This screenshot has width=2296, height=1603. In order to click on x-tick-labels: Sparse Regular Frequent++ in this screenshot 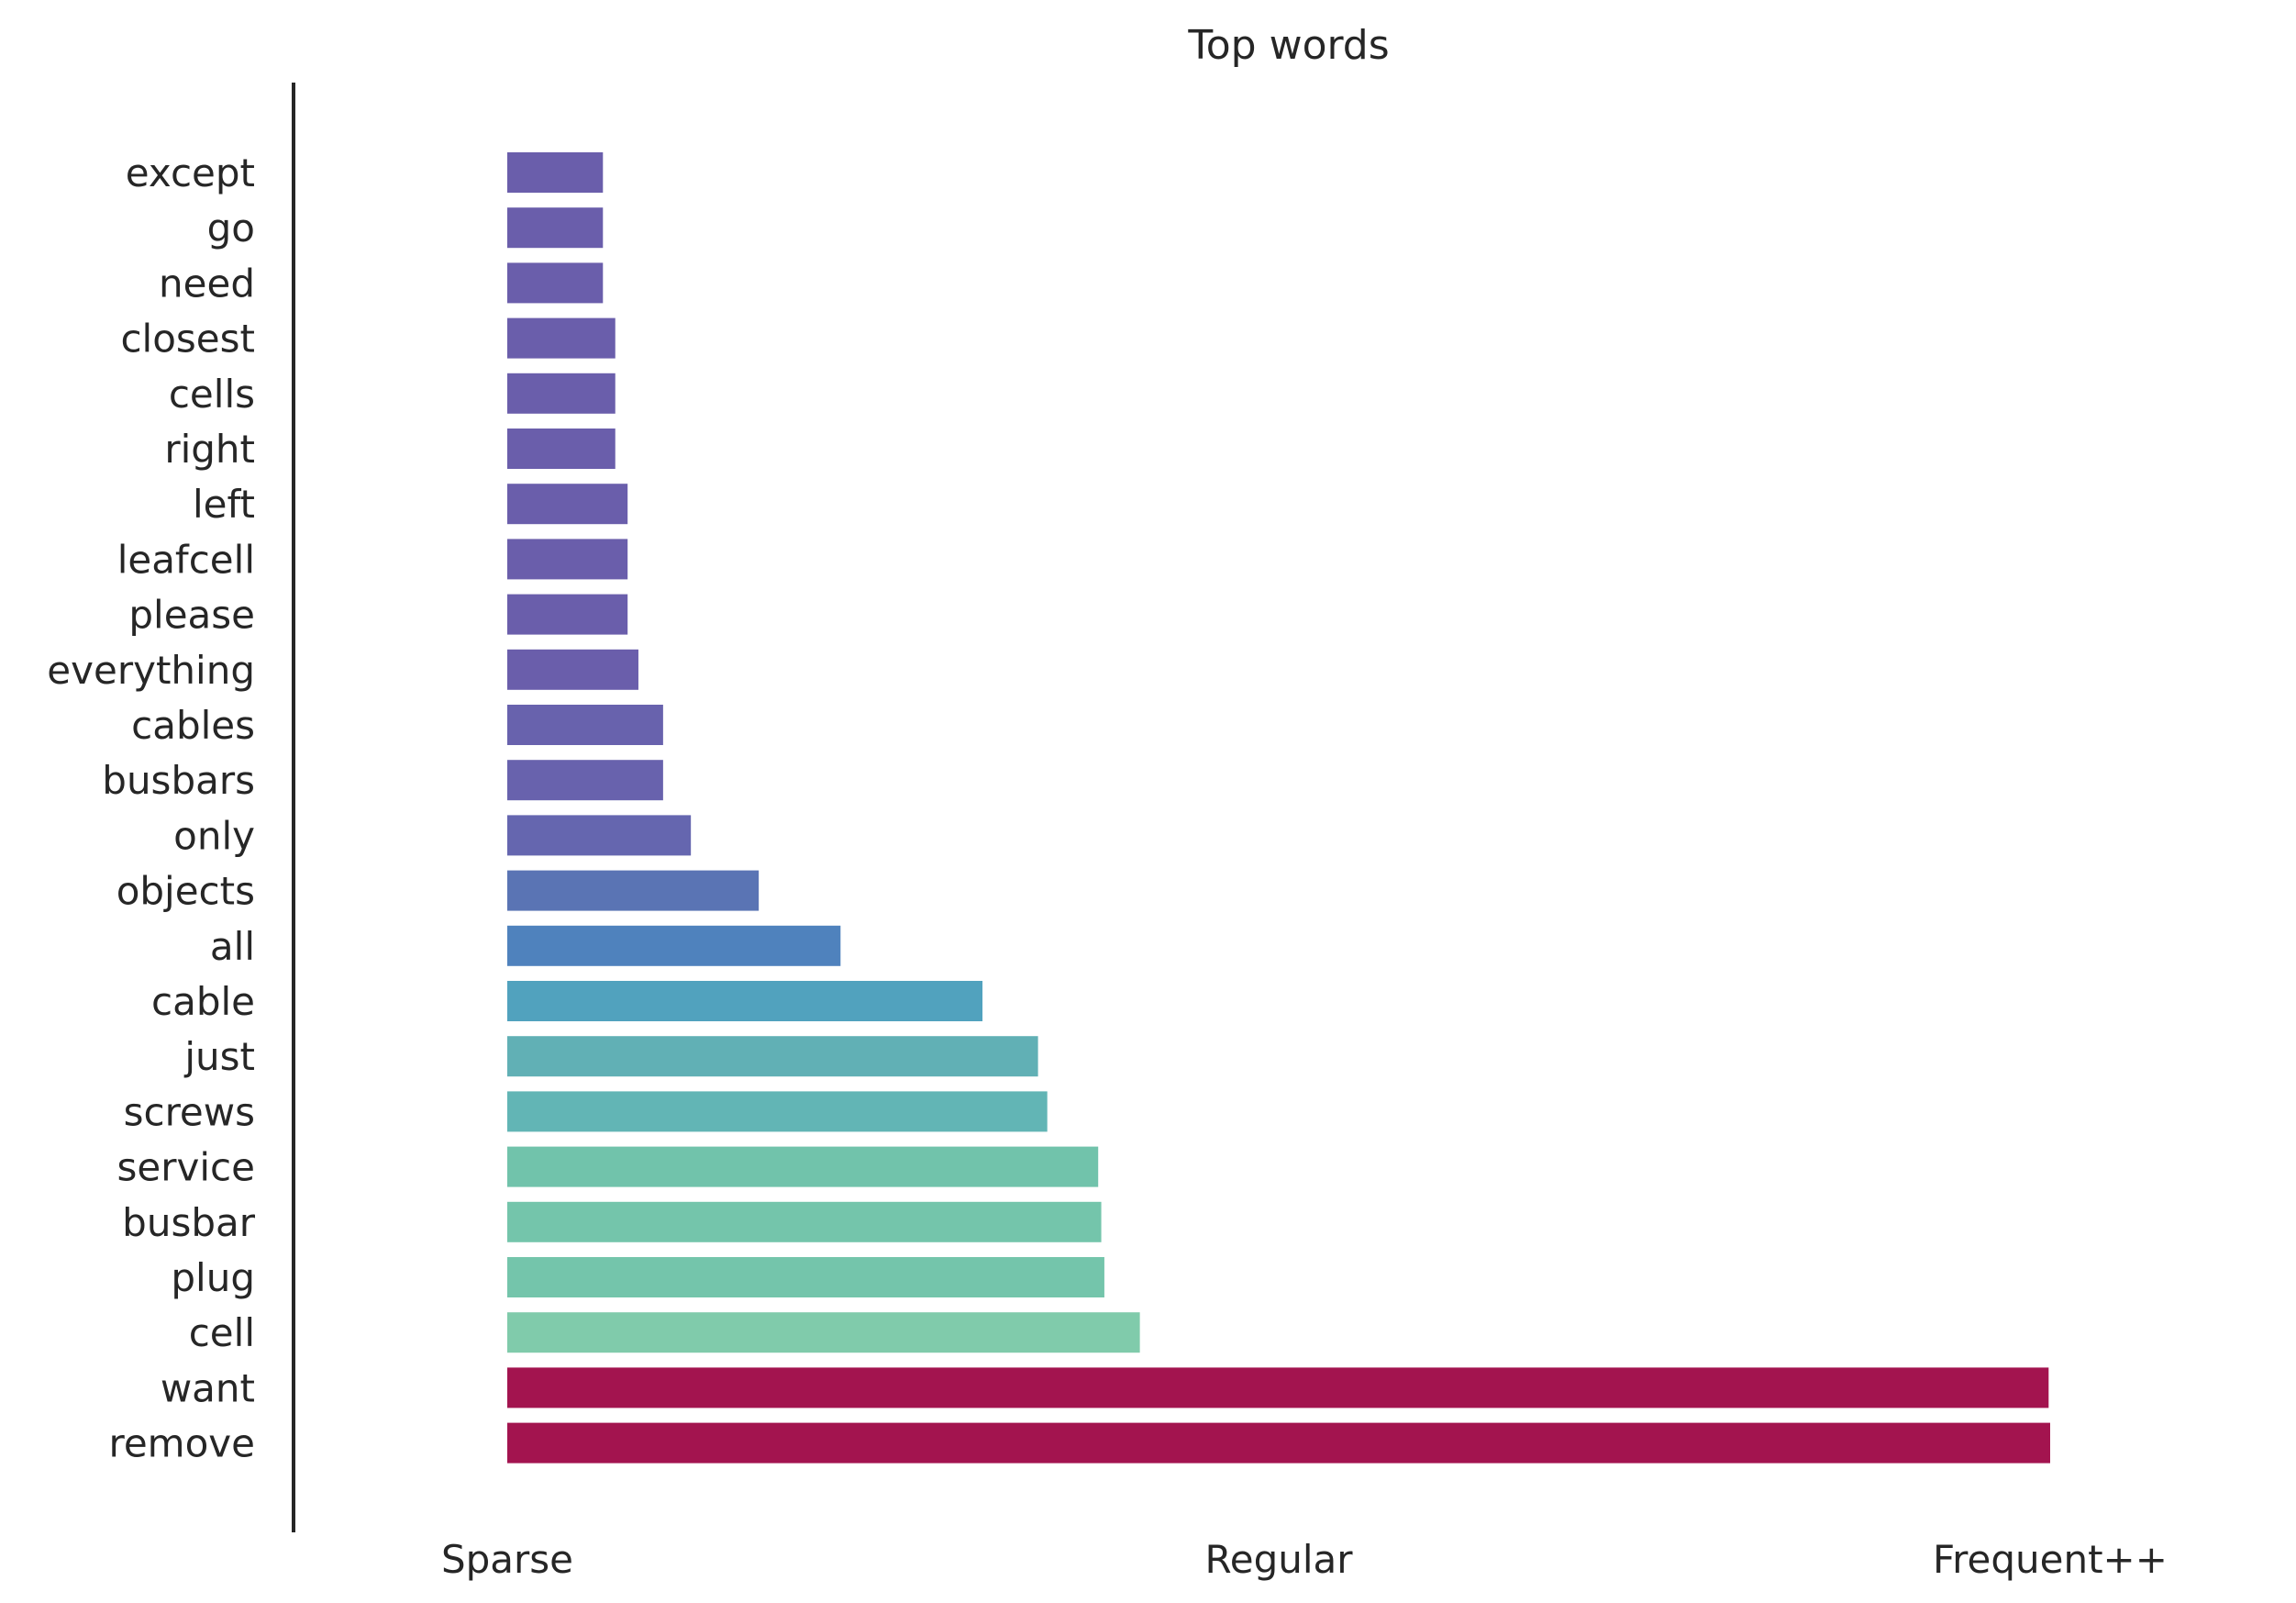, I will do `click(1304, 1559)`.